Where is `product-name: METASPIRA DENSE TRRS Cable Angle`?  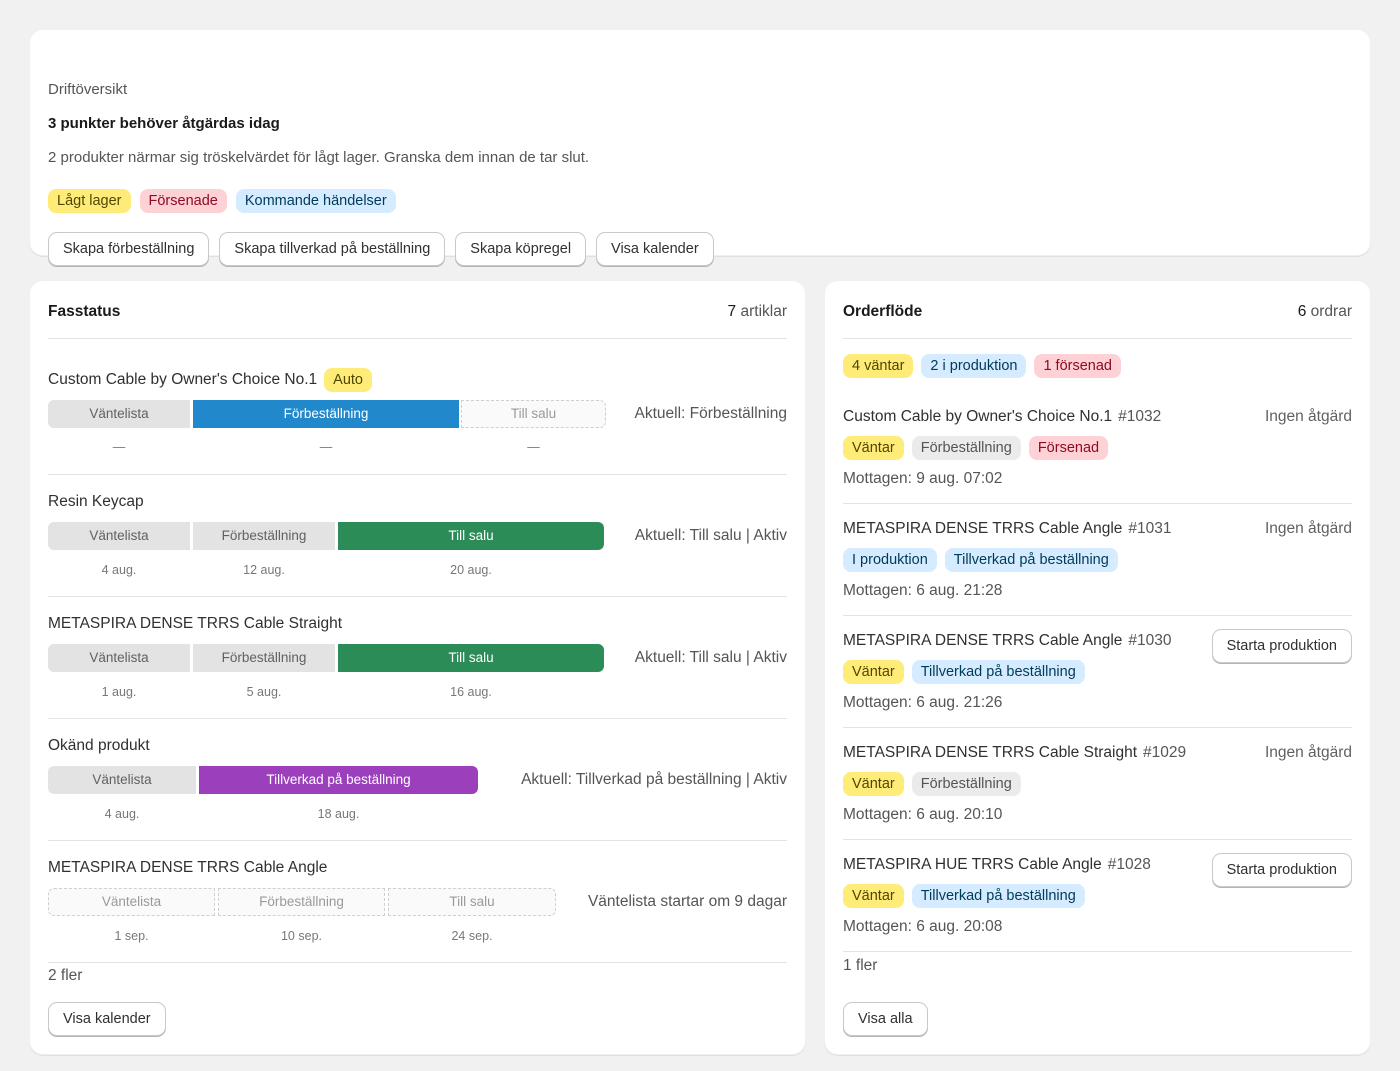
product-name: METASPIRA DENSE TRRS Cable Angle is located at coordinates (188, 867).